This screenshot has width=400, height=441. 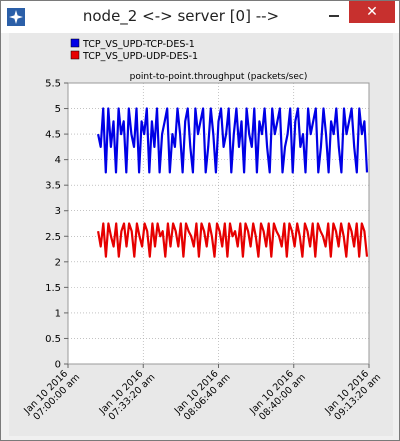 I want to click on star-app-icon, so click(x=16, y=17).